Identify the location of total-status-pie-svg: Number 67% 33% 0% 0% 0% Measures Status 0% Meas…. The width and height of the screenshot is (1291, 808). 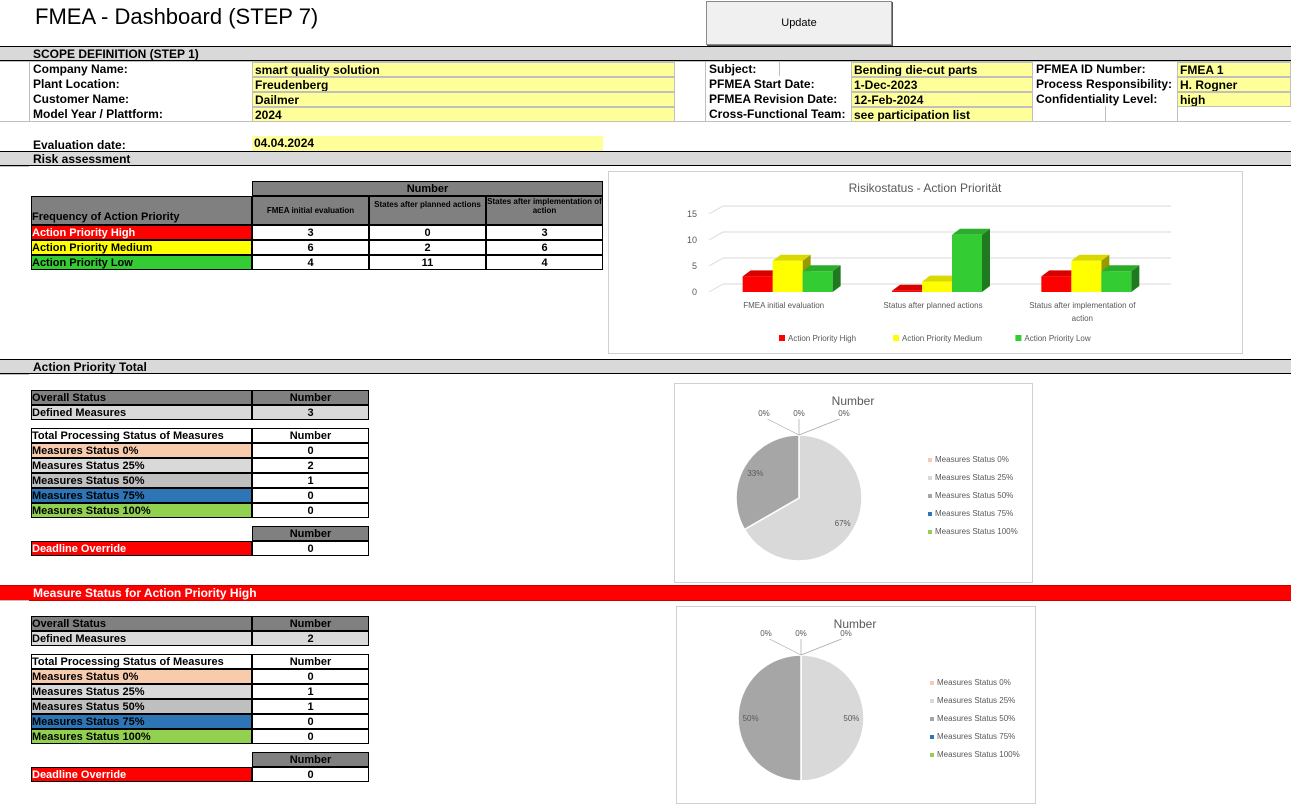
(876, 478).